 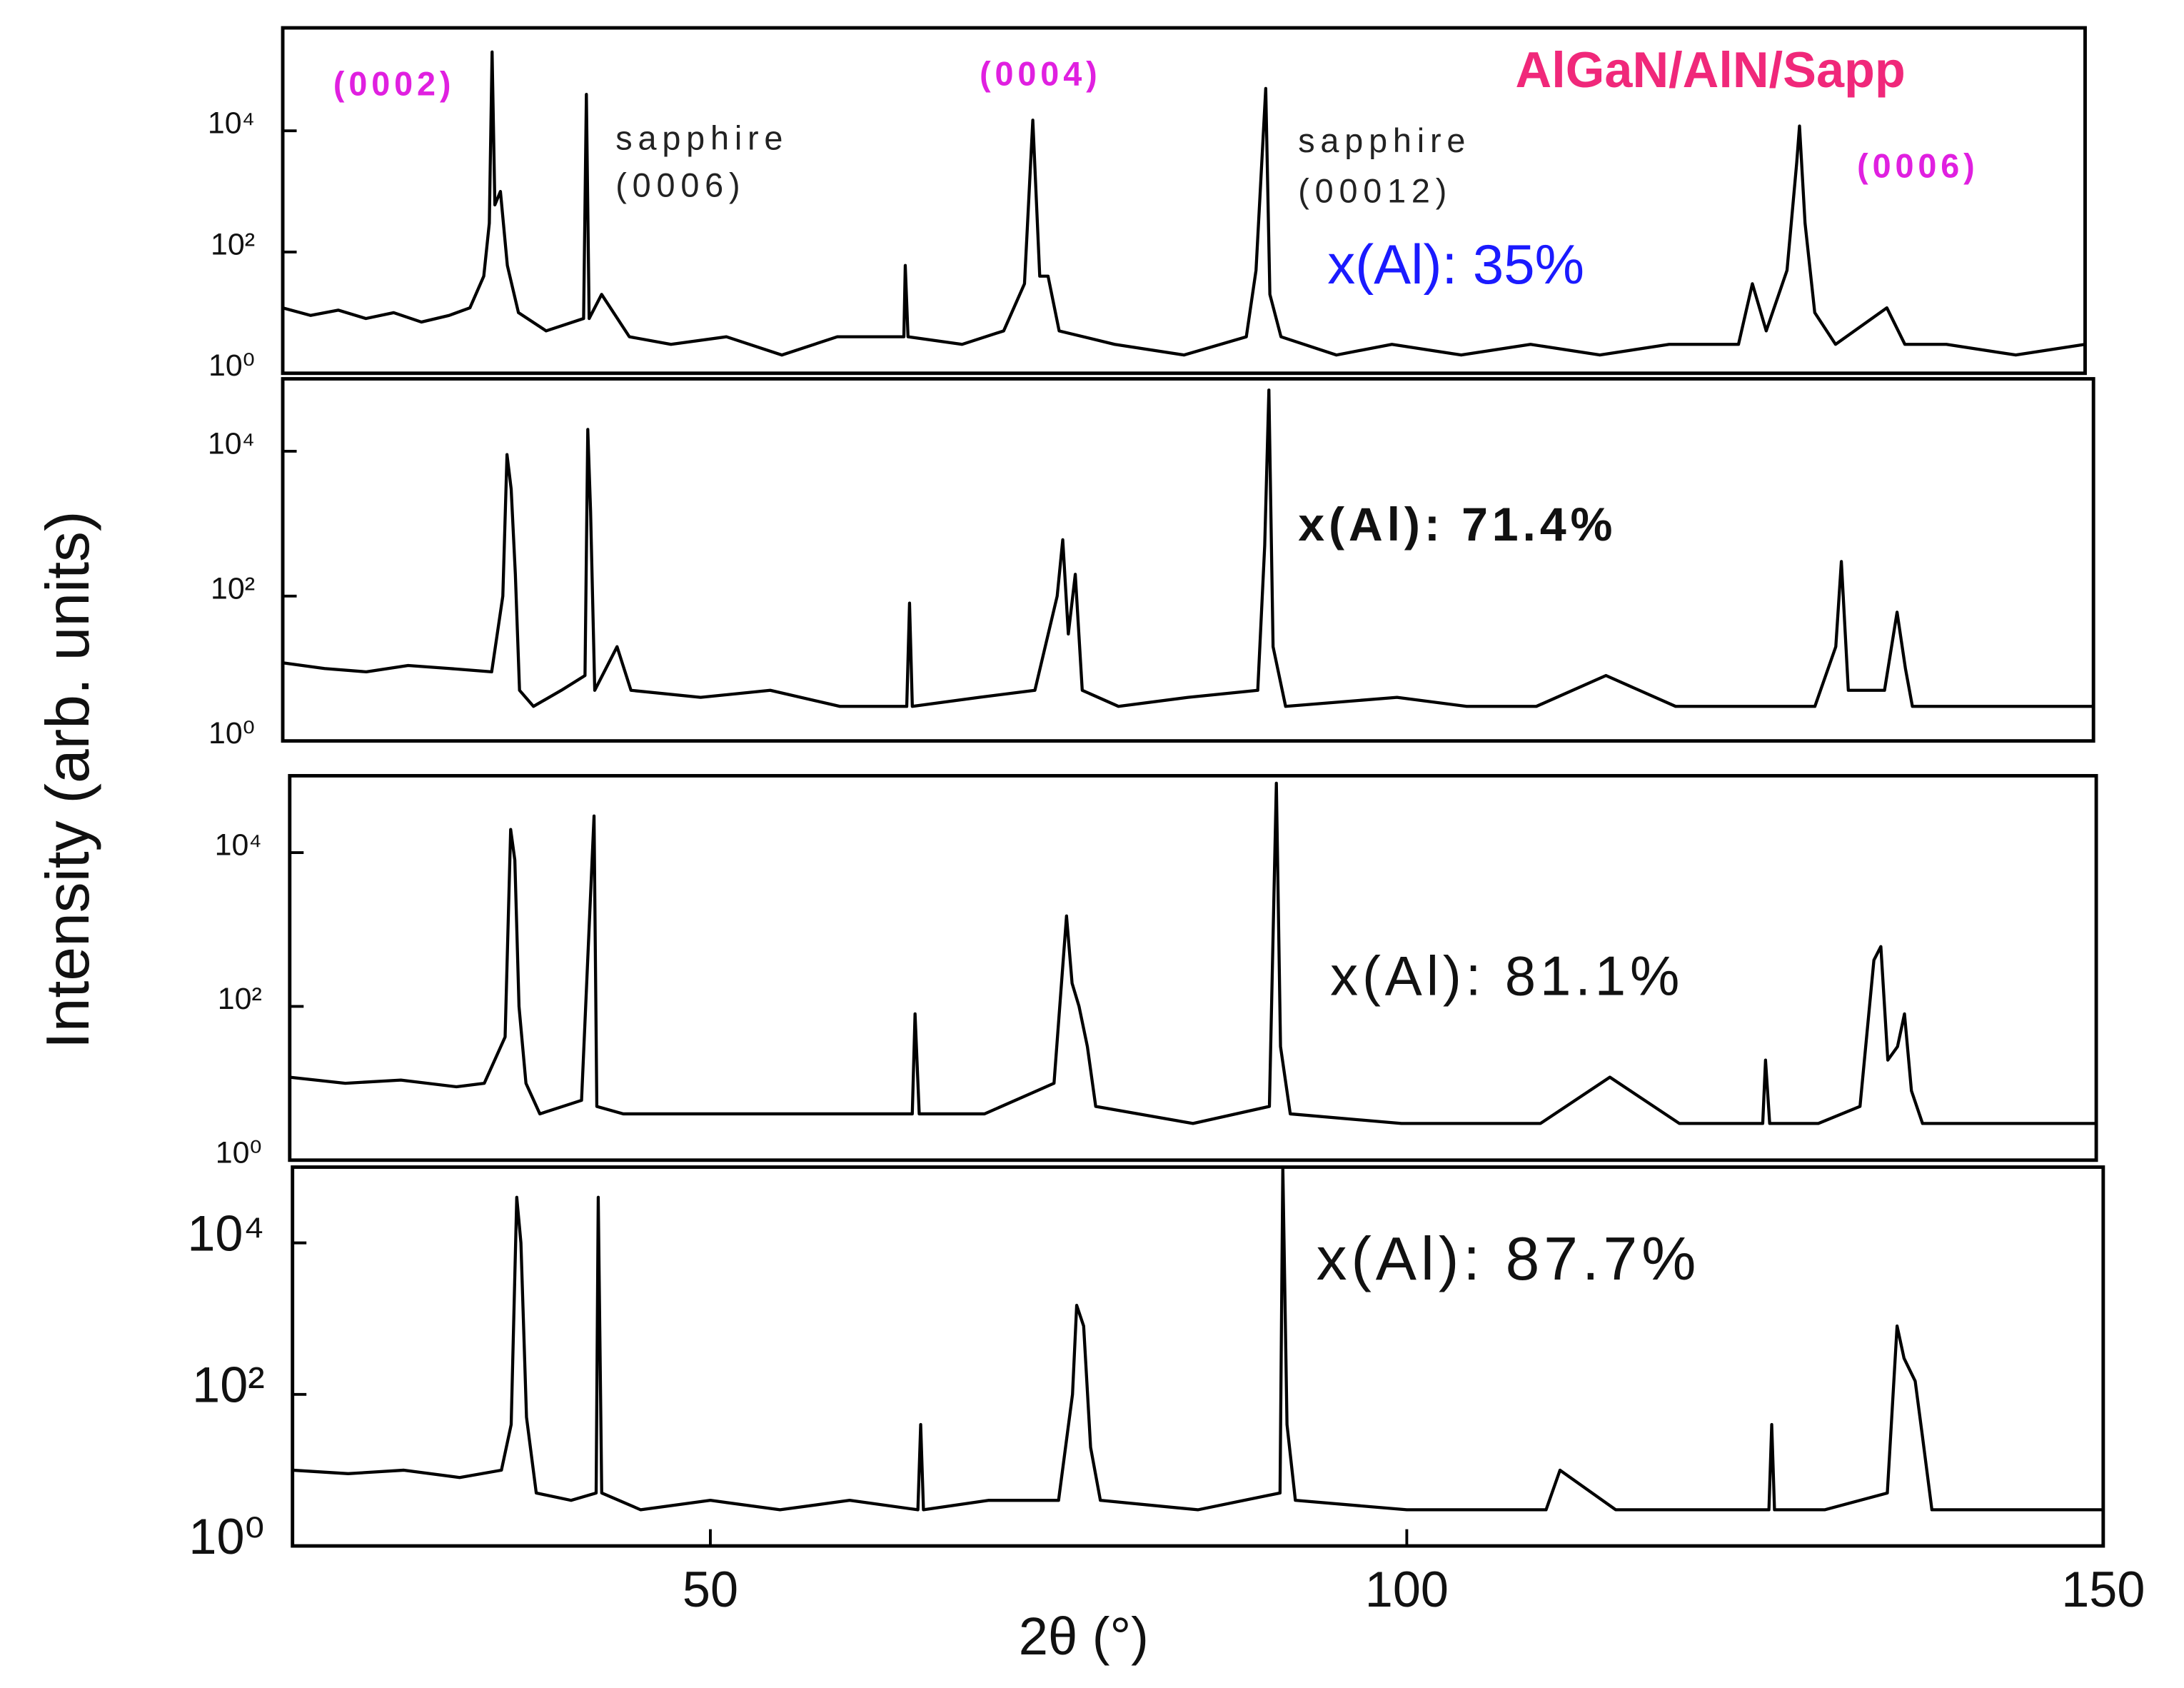 I want to click on x-tick-label: 50, so click(x=710, y=1589).